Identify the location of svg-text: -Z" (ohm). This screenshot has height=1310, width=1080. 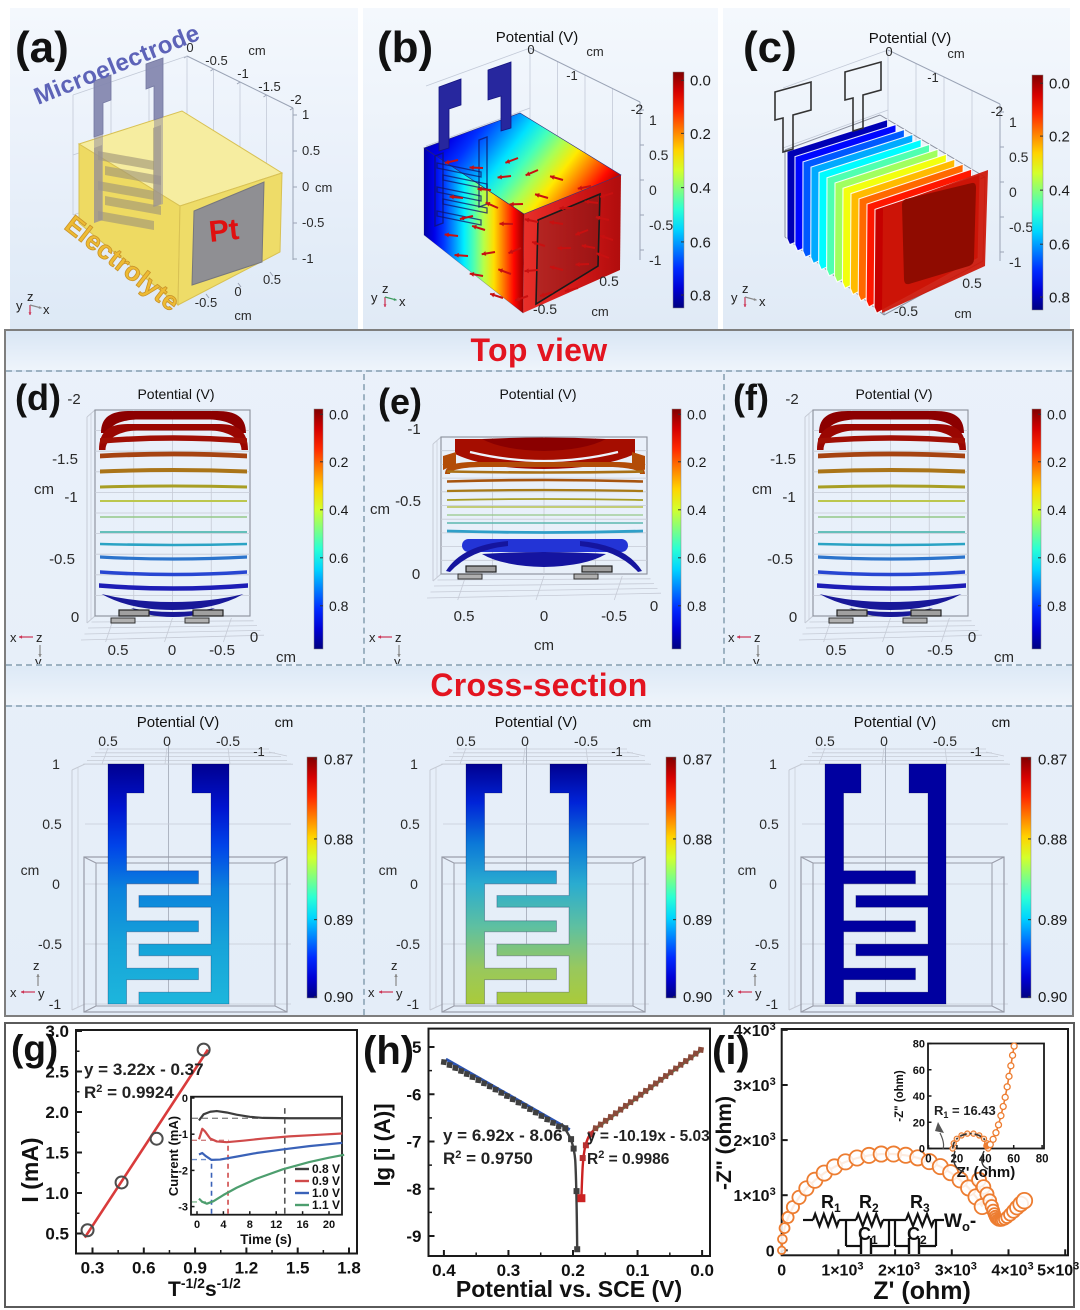
(900, 1096).